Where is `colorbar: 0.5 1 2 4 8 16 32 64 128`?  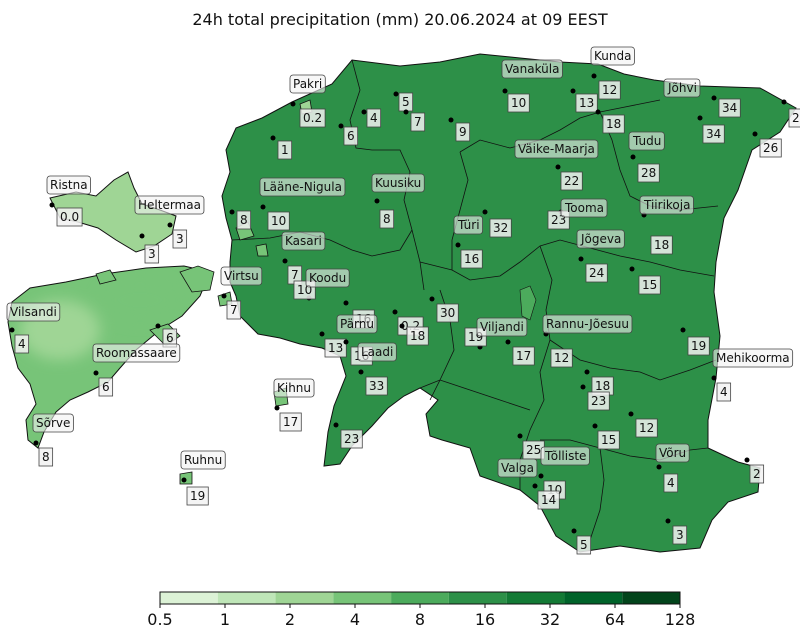
colorbar: 0.5 1 2 4 8 16 32 64 128 is located at coordinates (421, 610).